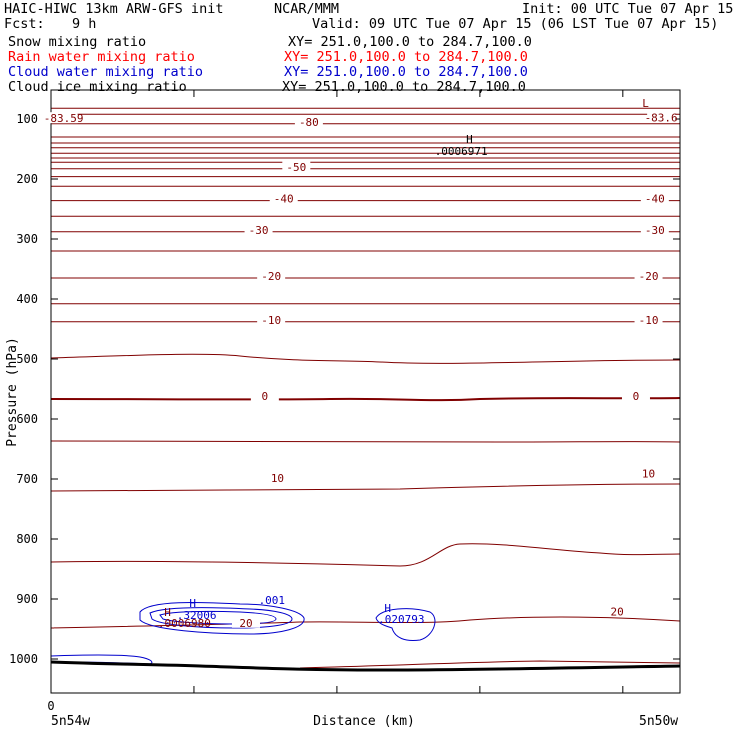  What do you see at coordinates (27, 479) in the screenshot?
I see `y-tick-label-700: 700` at bounding box center [27, 479].